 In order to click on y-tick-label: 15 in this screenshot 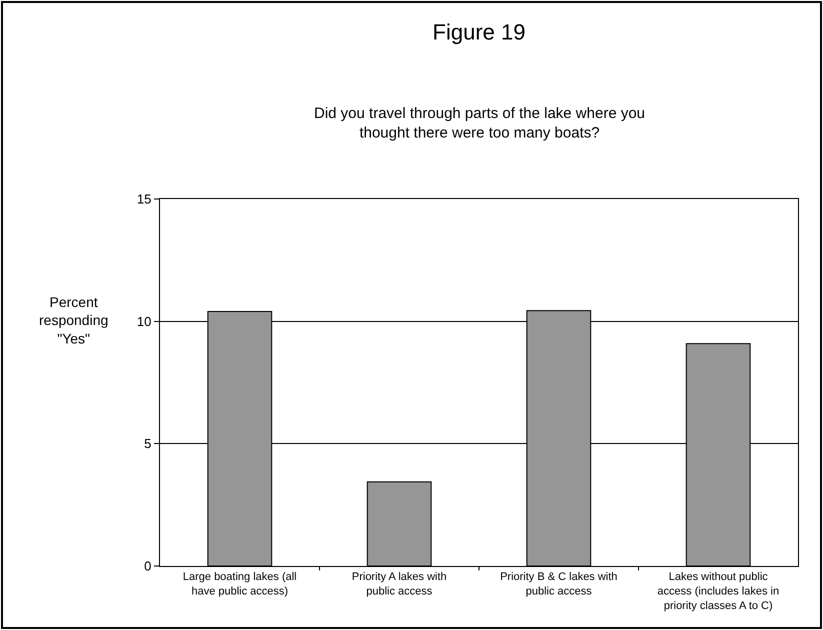, I will do `click(144, 199)`.